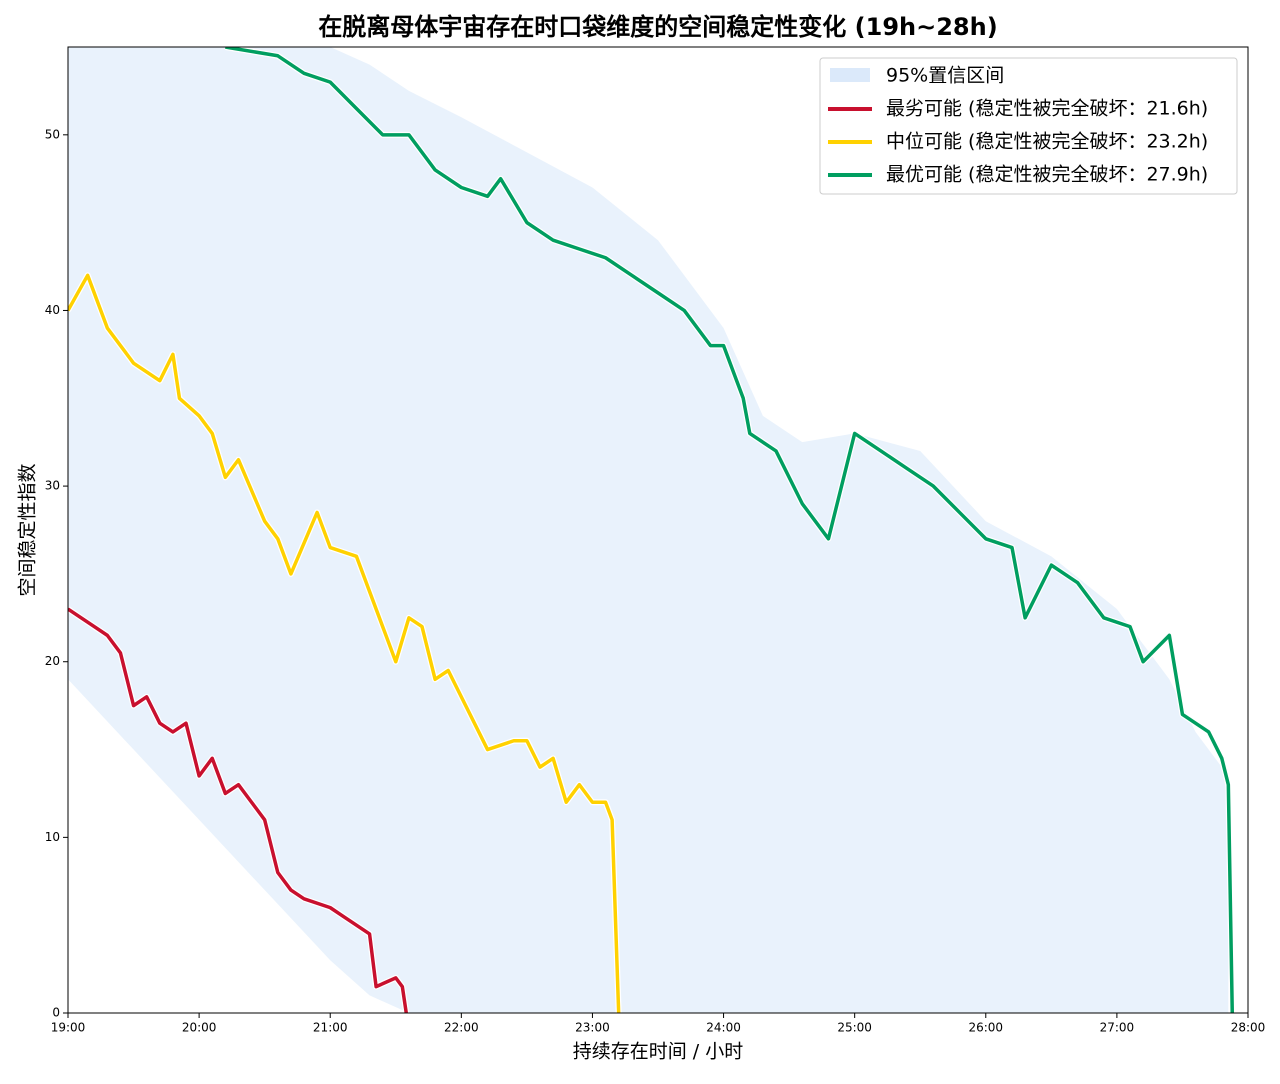  Describe the element at coordinates (330, 1028) in the screenshot. I see `x-tick-label: 21:00` at that location.